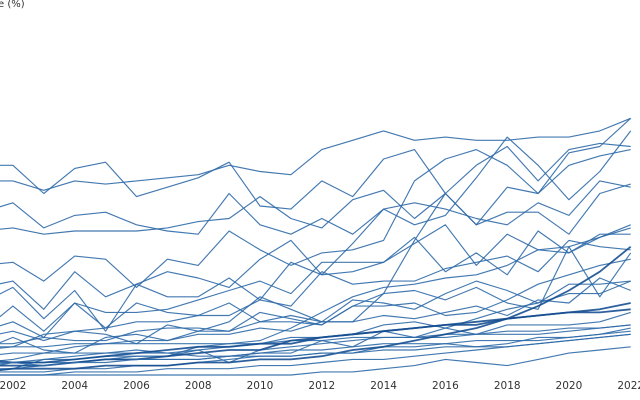  I want to click on x-tick-label-2008: 2008, so click(198, 386).